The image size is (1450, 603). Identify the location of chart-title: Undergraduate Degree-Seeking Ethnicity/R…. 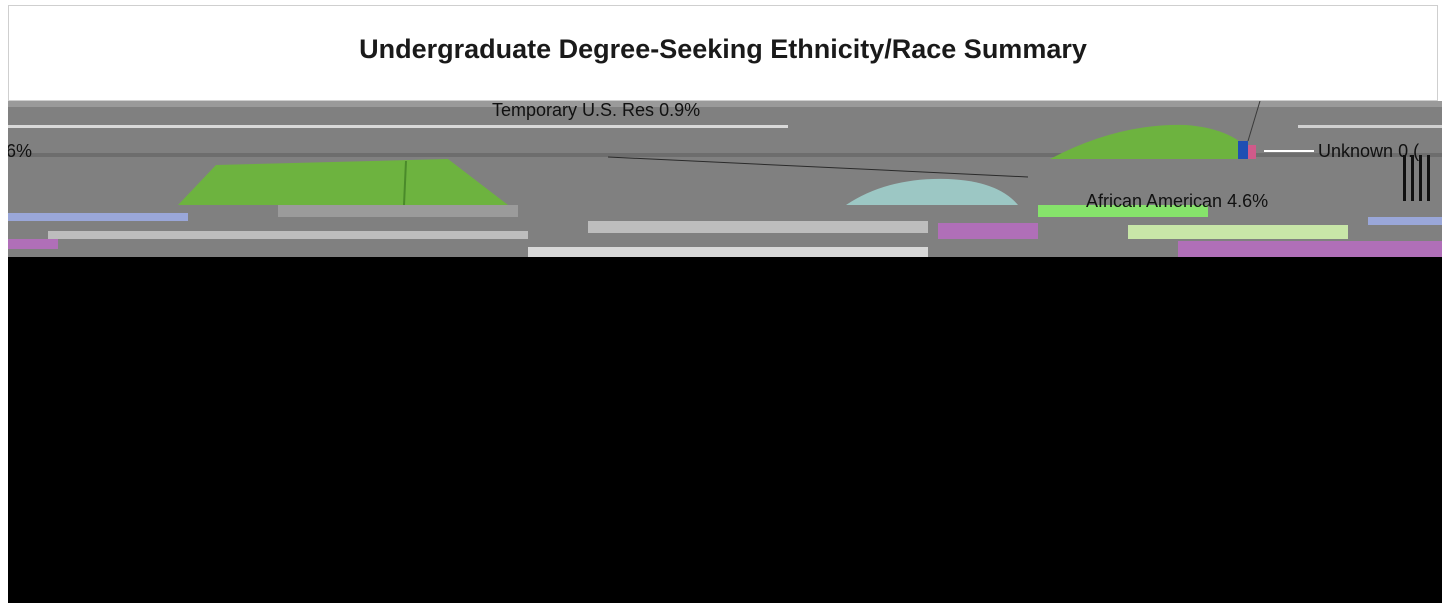
(723, 49).